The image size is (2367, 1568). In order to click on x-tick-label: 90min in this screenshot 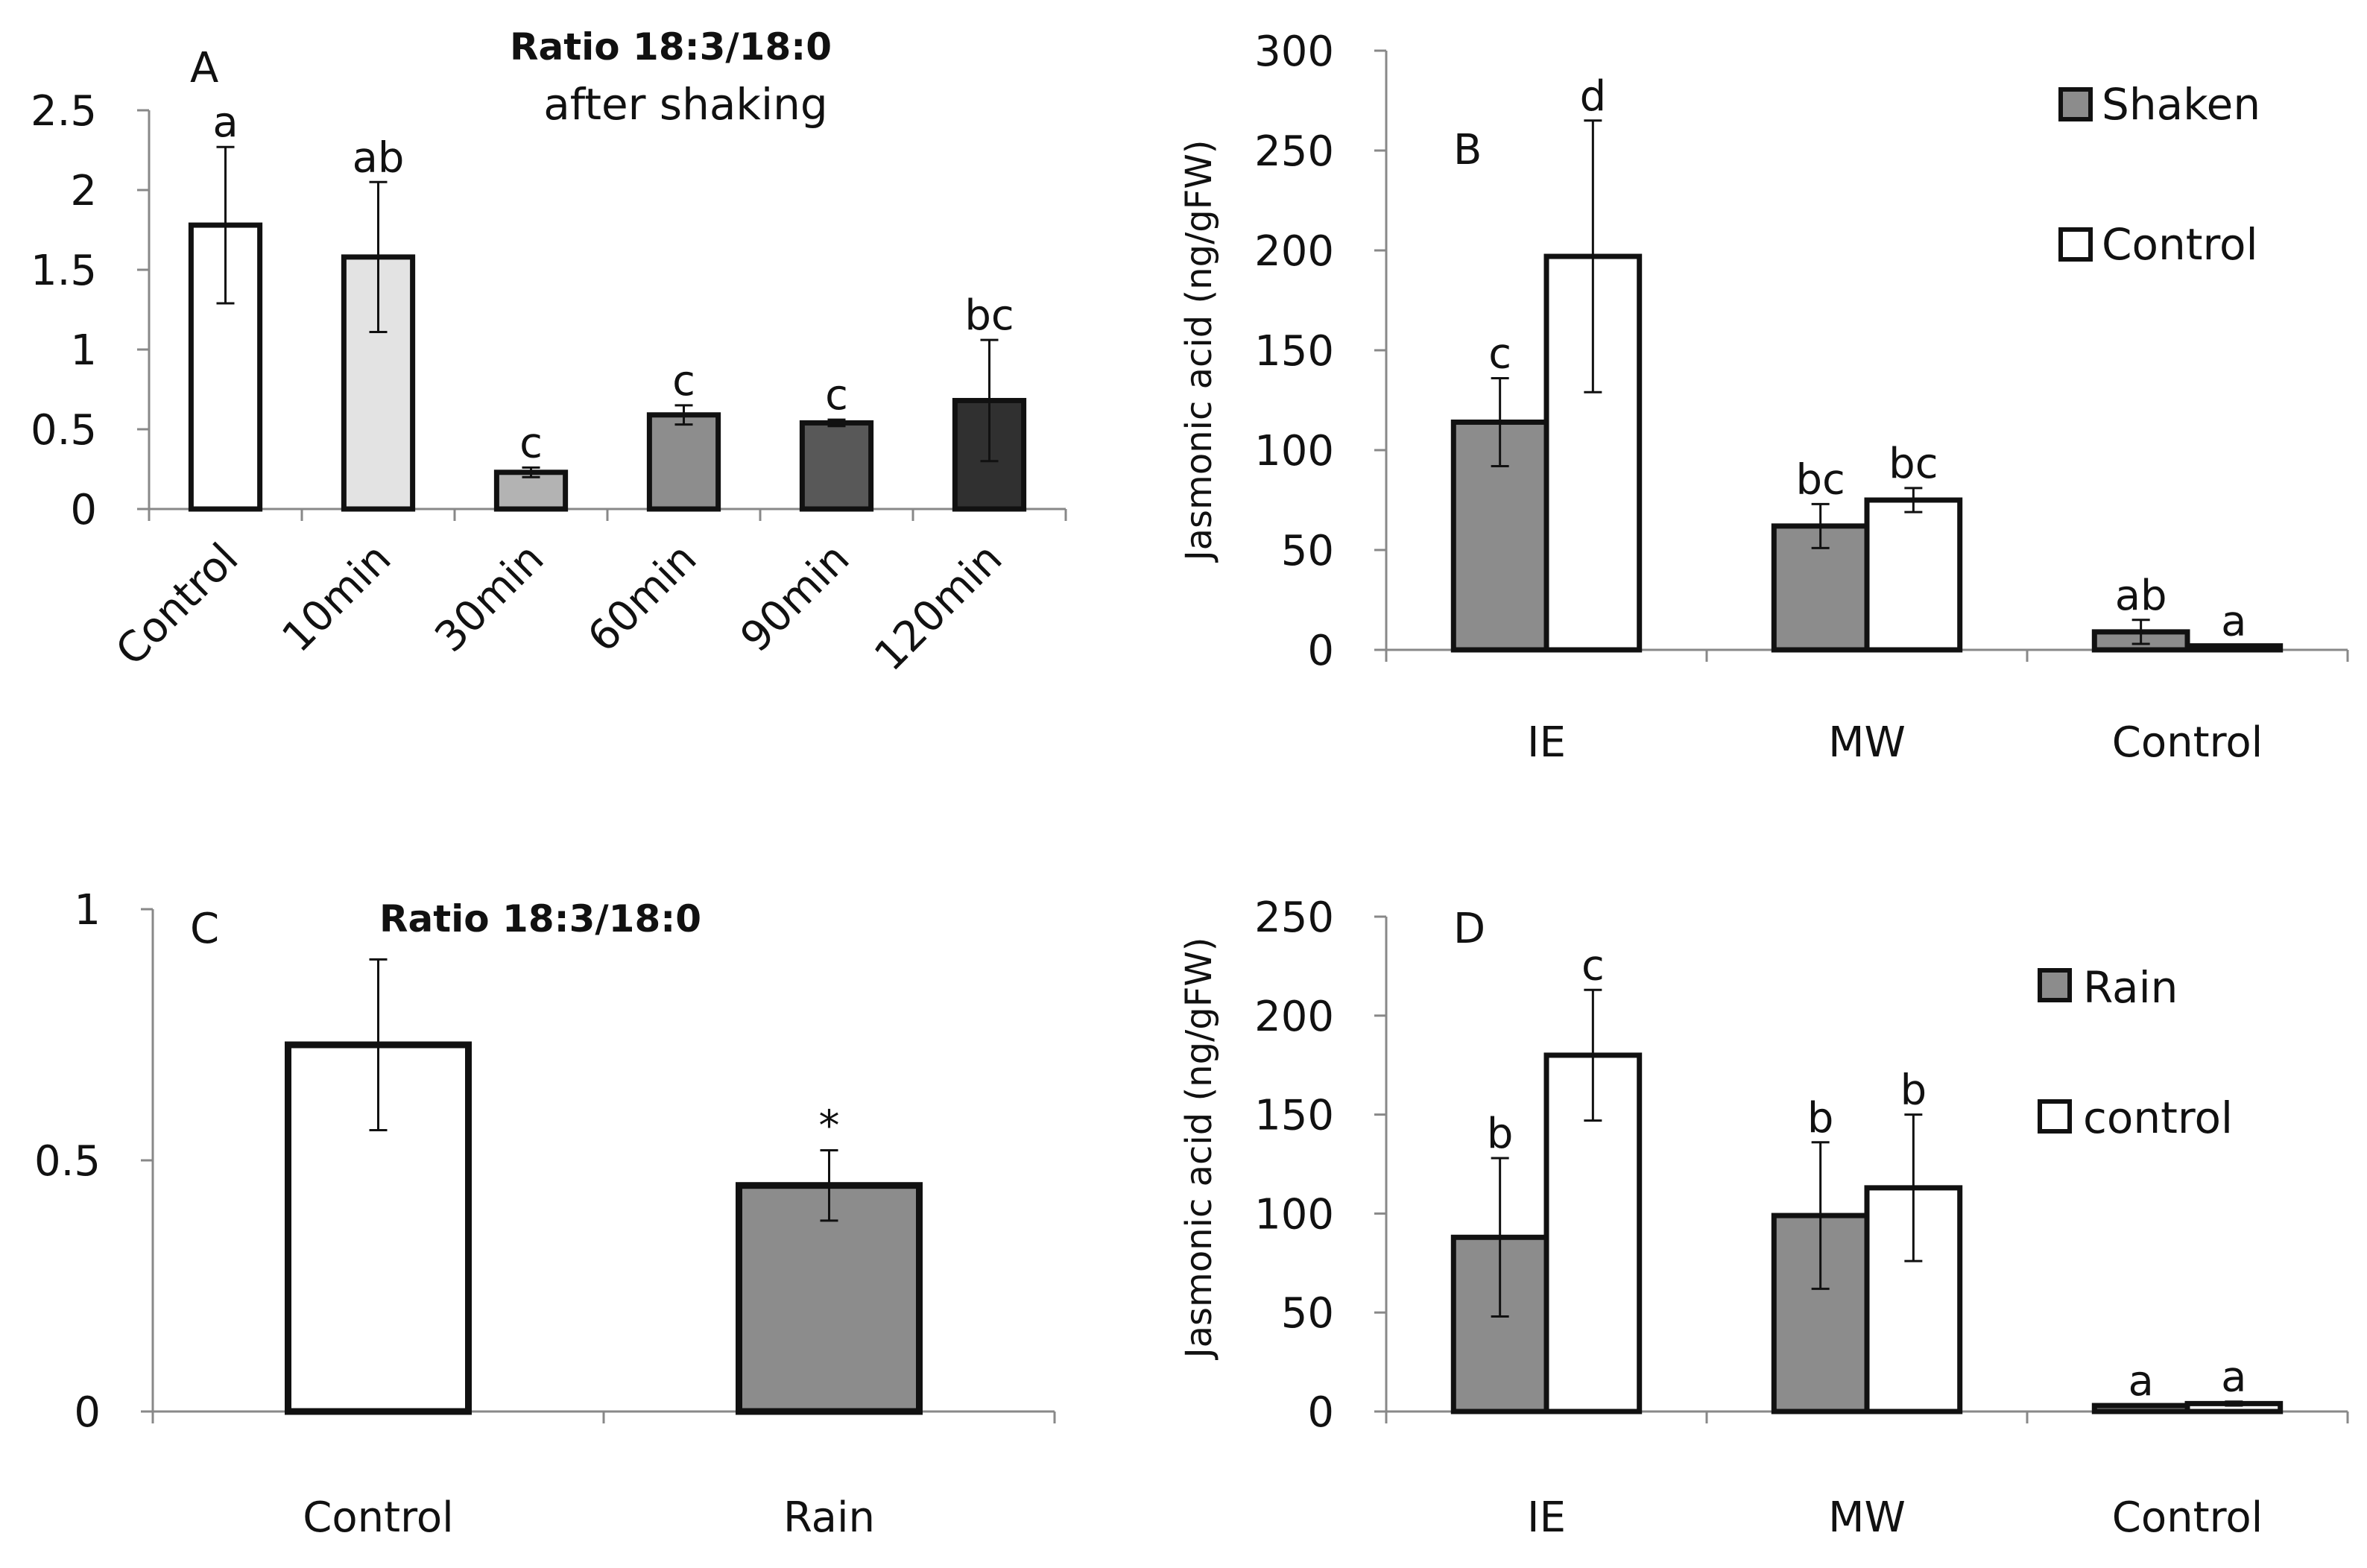, I will do `click(795, 598)`.